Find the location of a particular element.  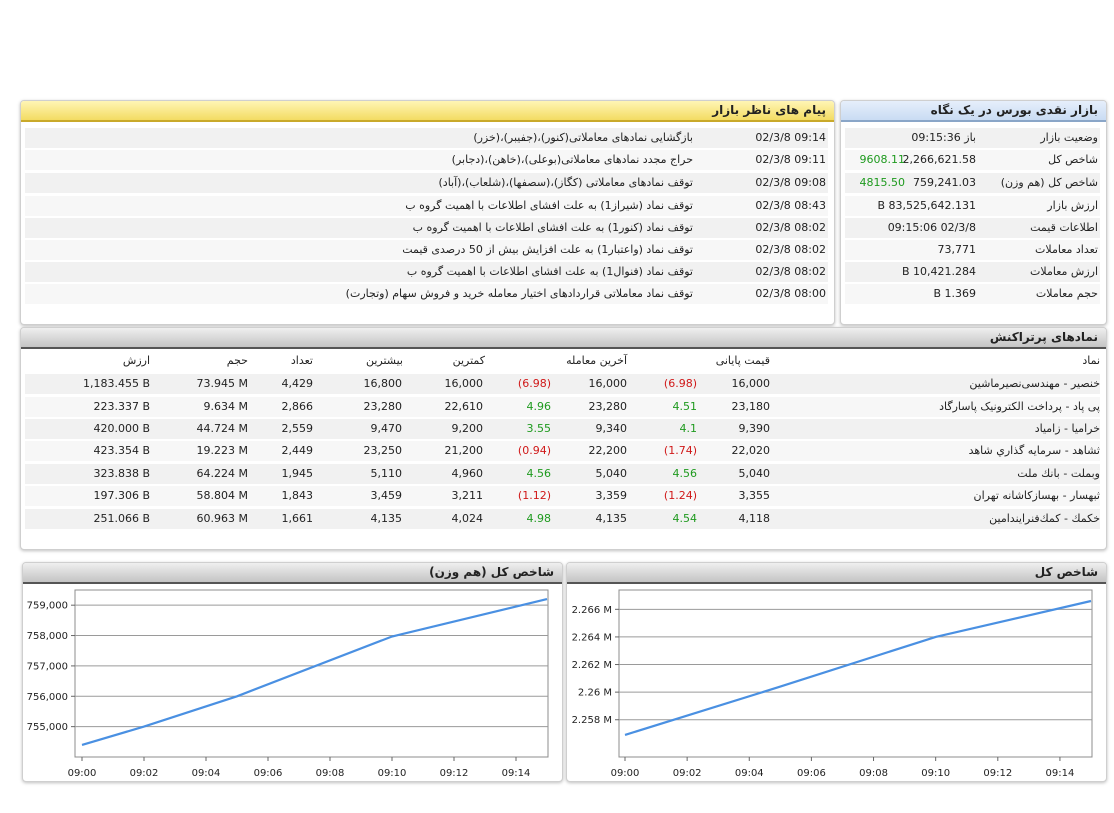

summary-header: بازار نقدی بورس در یک نگاه is located at coordinates (973, 111).